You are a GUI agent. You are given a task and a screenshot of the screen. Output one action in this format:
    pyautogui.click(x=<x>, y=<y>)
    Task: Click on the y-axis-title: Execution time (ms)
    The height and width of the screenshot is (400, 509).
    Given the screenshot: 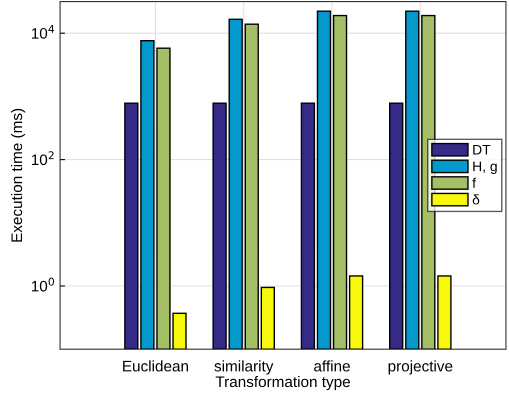 What is the action you would take?
    pyautogui.click(x=18, y=175)
    